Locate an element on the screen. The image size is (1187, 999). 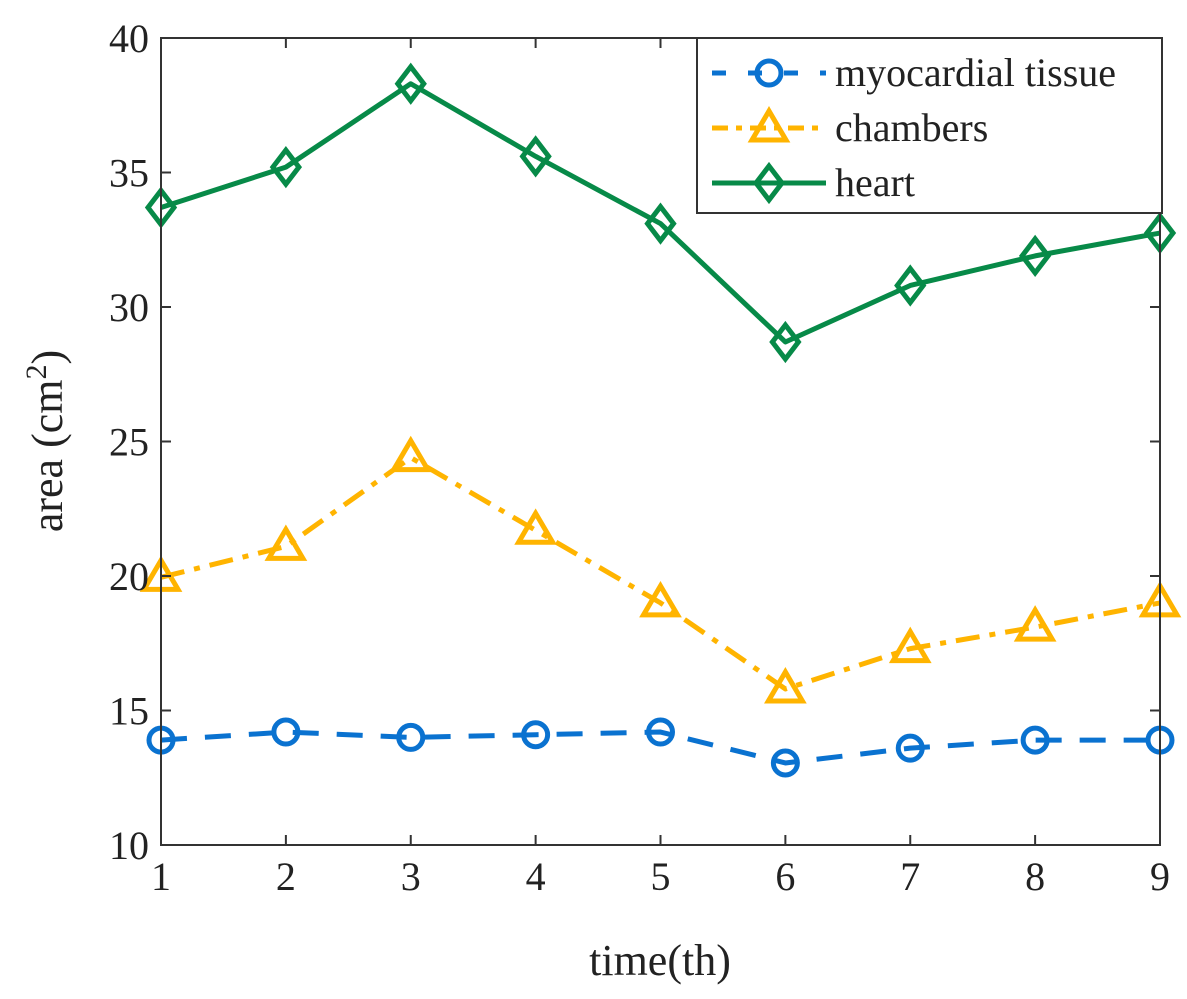
legend-item-myocardial-tissue: myocardial tissue is located at coordinates (914, 72).